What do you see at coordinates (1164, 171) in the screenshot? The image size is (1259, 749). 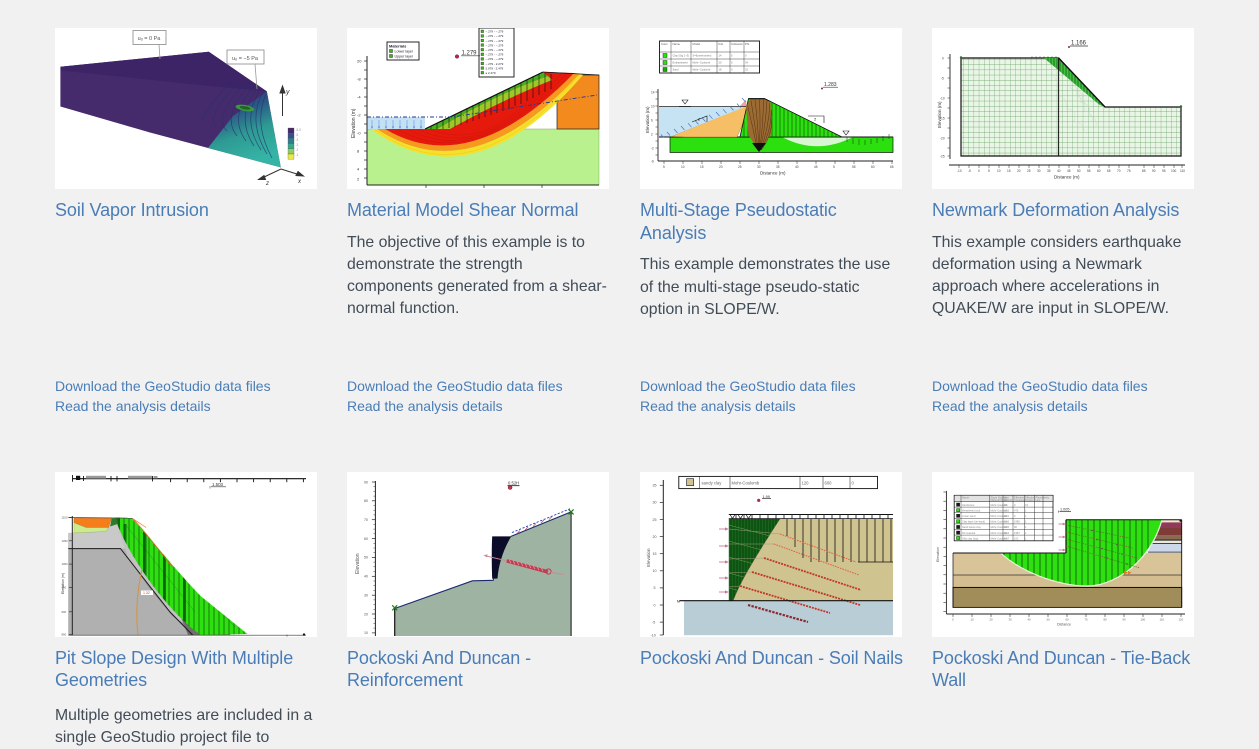 I see `svg-text: 95` at bounding box center [1164, 171].